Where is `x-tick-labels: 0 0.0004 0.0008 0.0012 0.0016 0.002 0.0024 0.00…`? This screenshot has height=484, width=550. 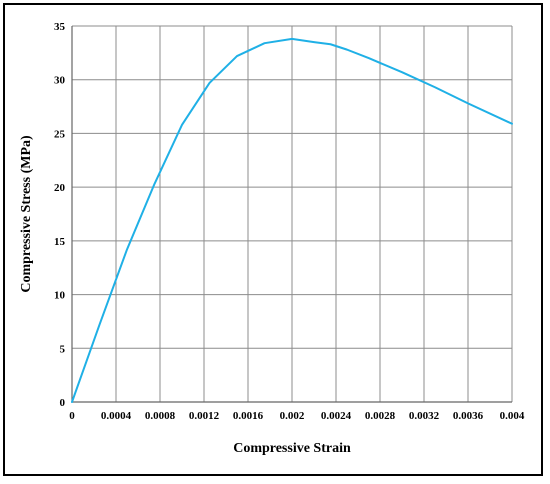
x-tick-labels: 0 0.0004 0.0008 0.0012 0.0016 0.002 0.0024 0.00… is located at coordinates (297, 416).